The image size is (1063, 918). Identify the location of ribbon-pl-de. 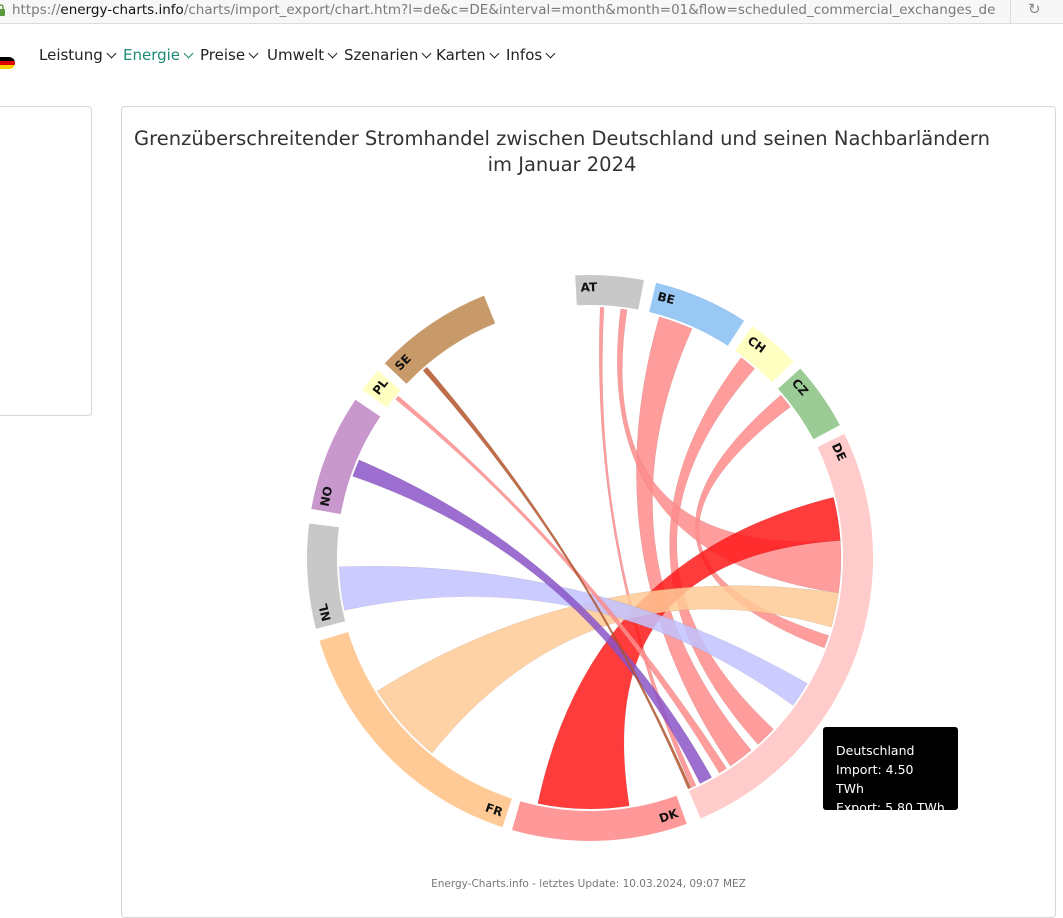
(561, 584).